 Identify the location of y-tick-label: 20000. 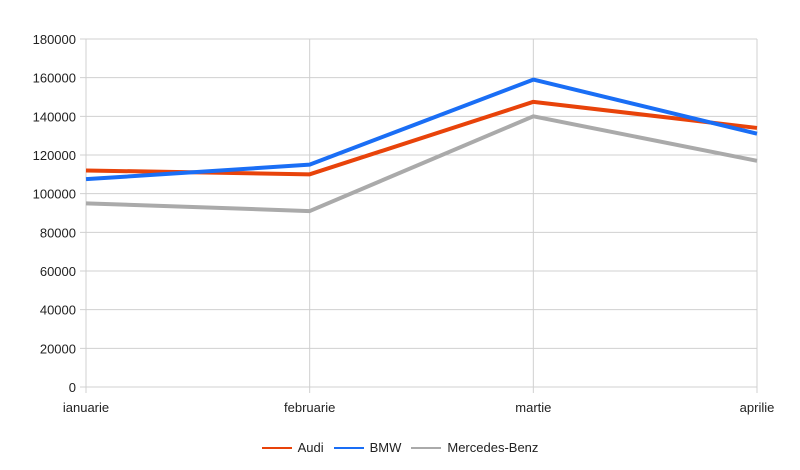
(58, 348).